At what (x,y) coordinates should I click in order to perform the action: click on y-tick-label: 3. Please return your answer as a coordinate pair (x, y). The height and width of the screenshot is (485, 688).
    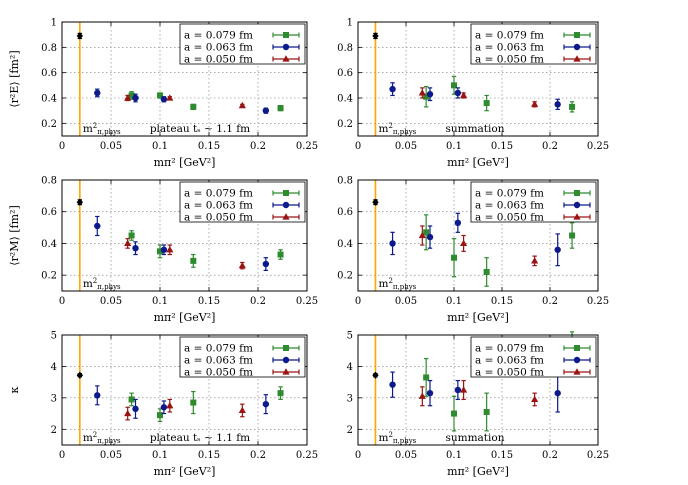
    Looking at the image, I should click on (54, 398).